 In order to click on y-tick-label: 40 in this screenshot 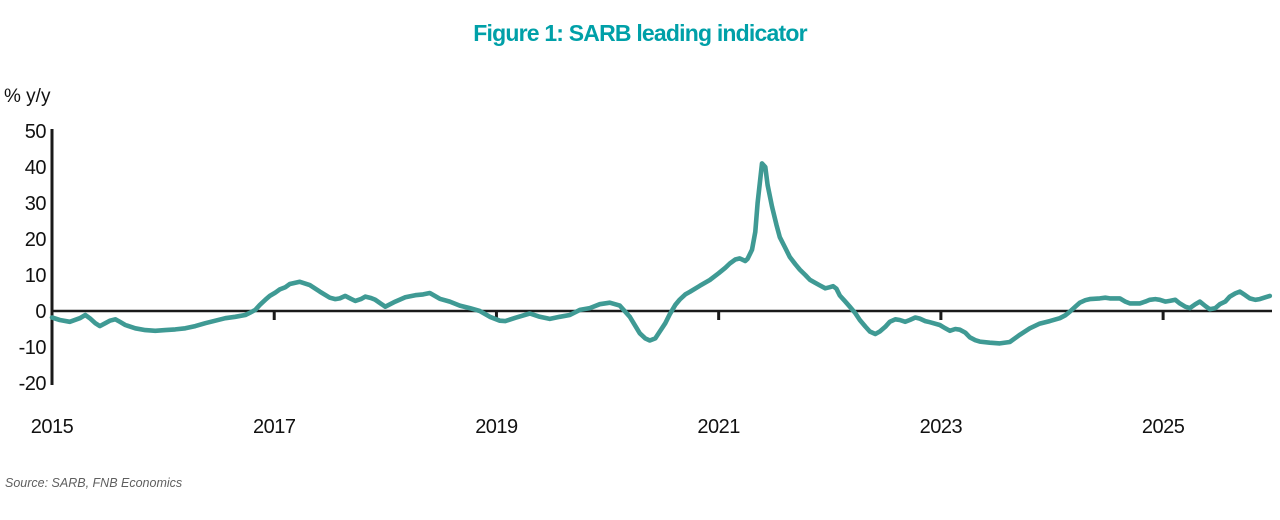, I will do `click(36, 168)`.